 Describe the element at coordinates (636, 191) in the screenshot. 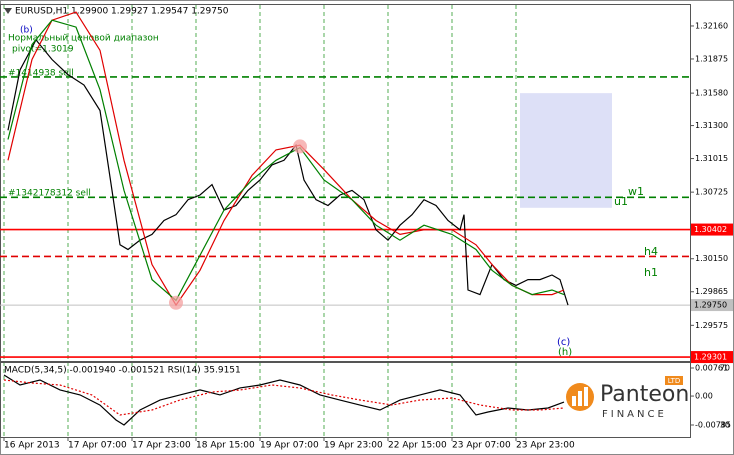

I see `annotation: w1` at that location.